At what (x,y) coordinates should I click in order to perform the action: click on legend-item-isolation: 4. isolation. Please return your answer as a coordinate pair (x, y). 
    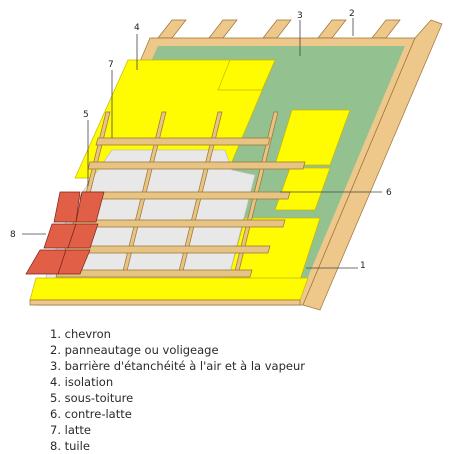
    Looking at the image, I should click on (82, 382).